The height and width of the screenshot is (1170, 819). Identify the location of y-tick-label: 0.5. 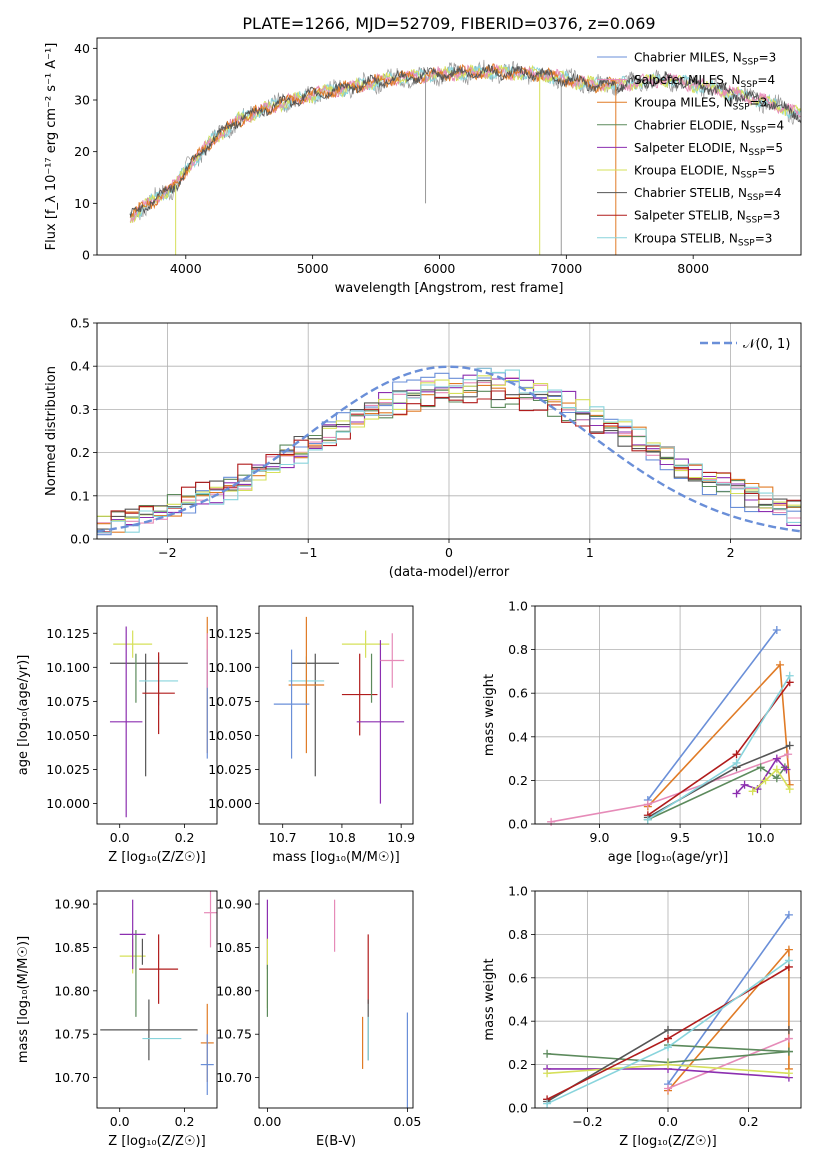
(80, 323).